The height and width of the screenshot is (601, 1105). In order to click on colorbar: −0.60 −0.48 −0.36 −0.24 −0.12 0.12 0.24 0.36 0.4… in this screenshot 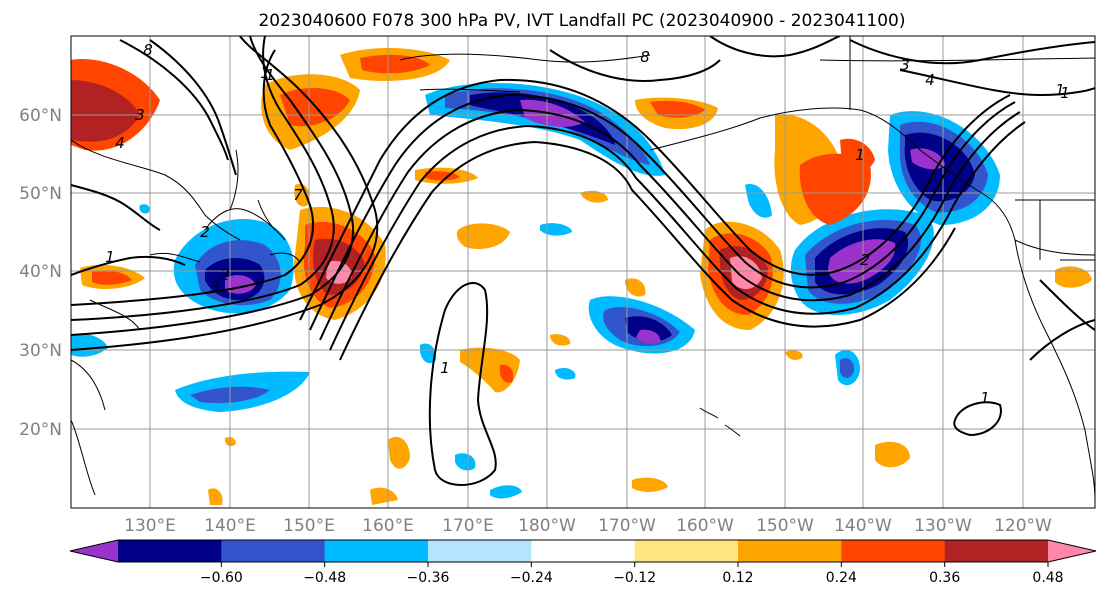, I will do `click(583, 562)`.